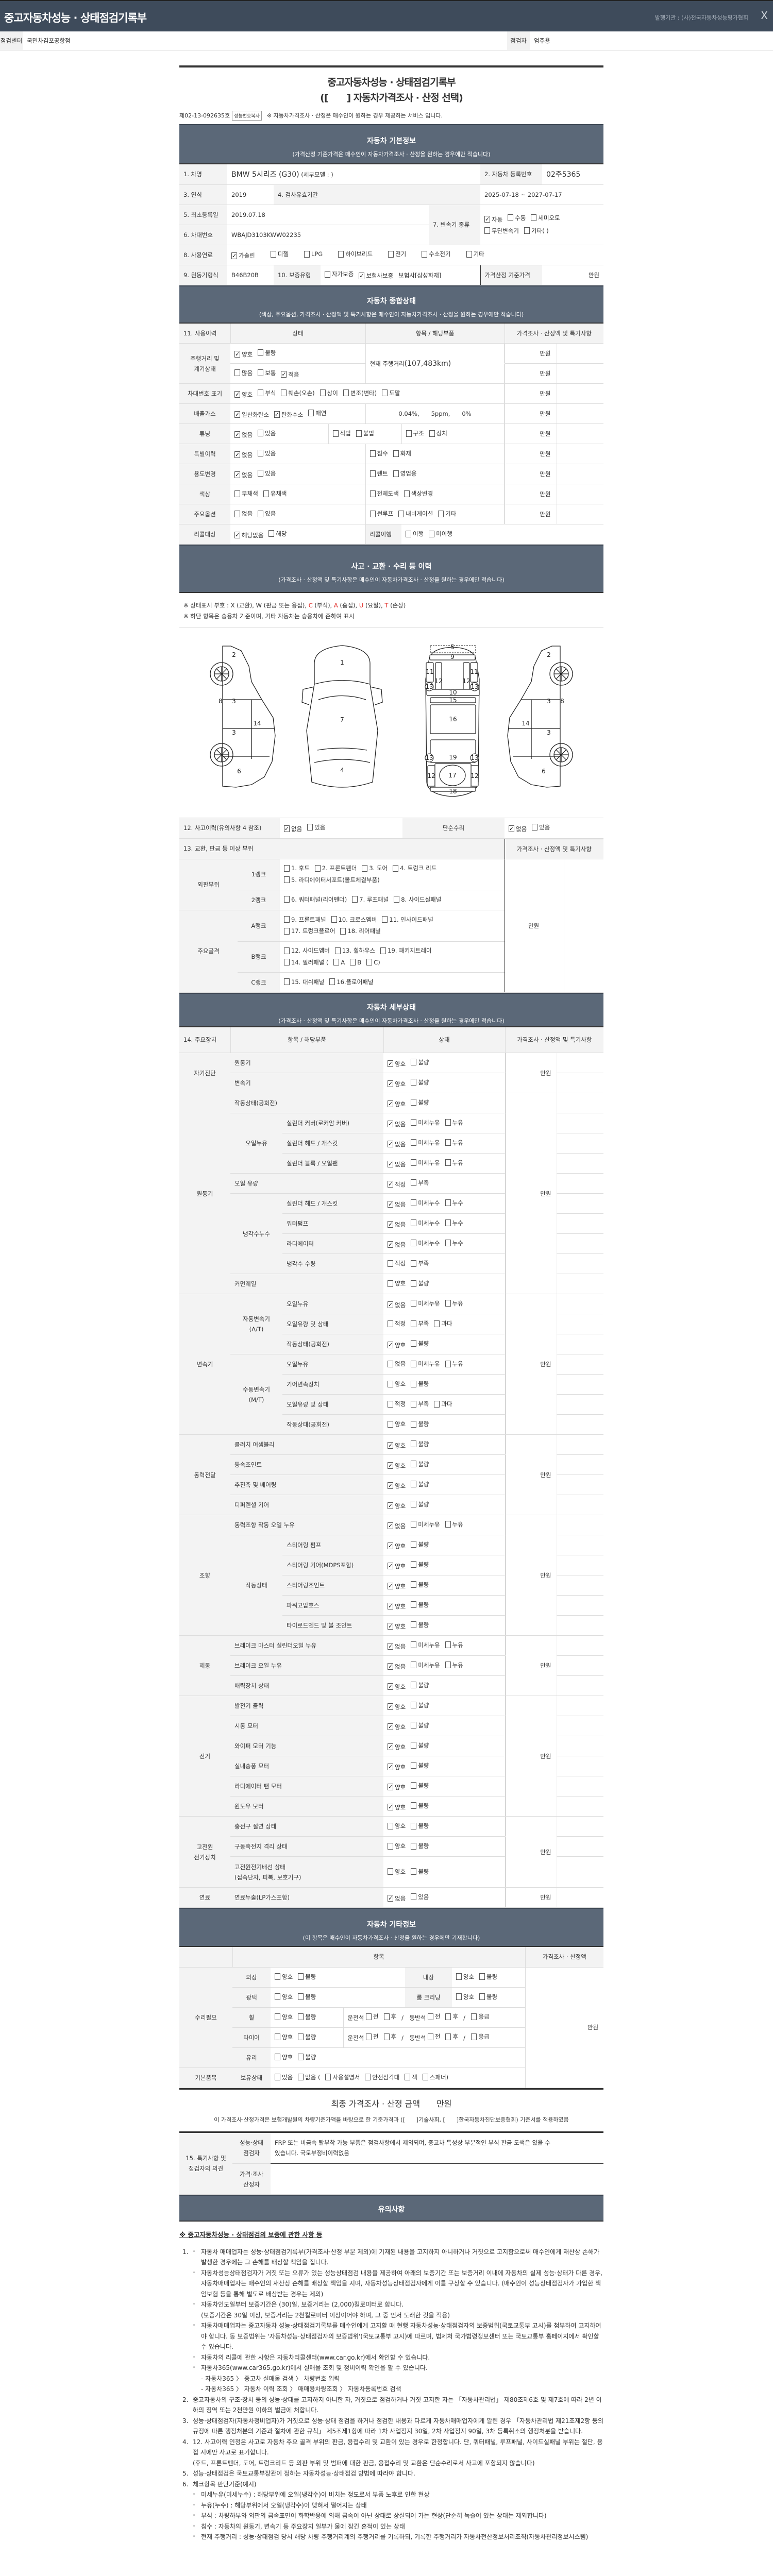 This screenshot has height=2576, width=773. Describe the element at coordinates (402, 453) in the screenshot. I see `checkbox-option: 화재` at that location.